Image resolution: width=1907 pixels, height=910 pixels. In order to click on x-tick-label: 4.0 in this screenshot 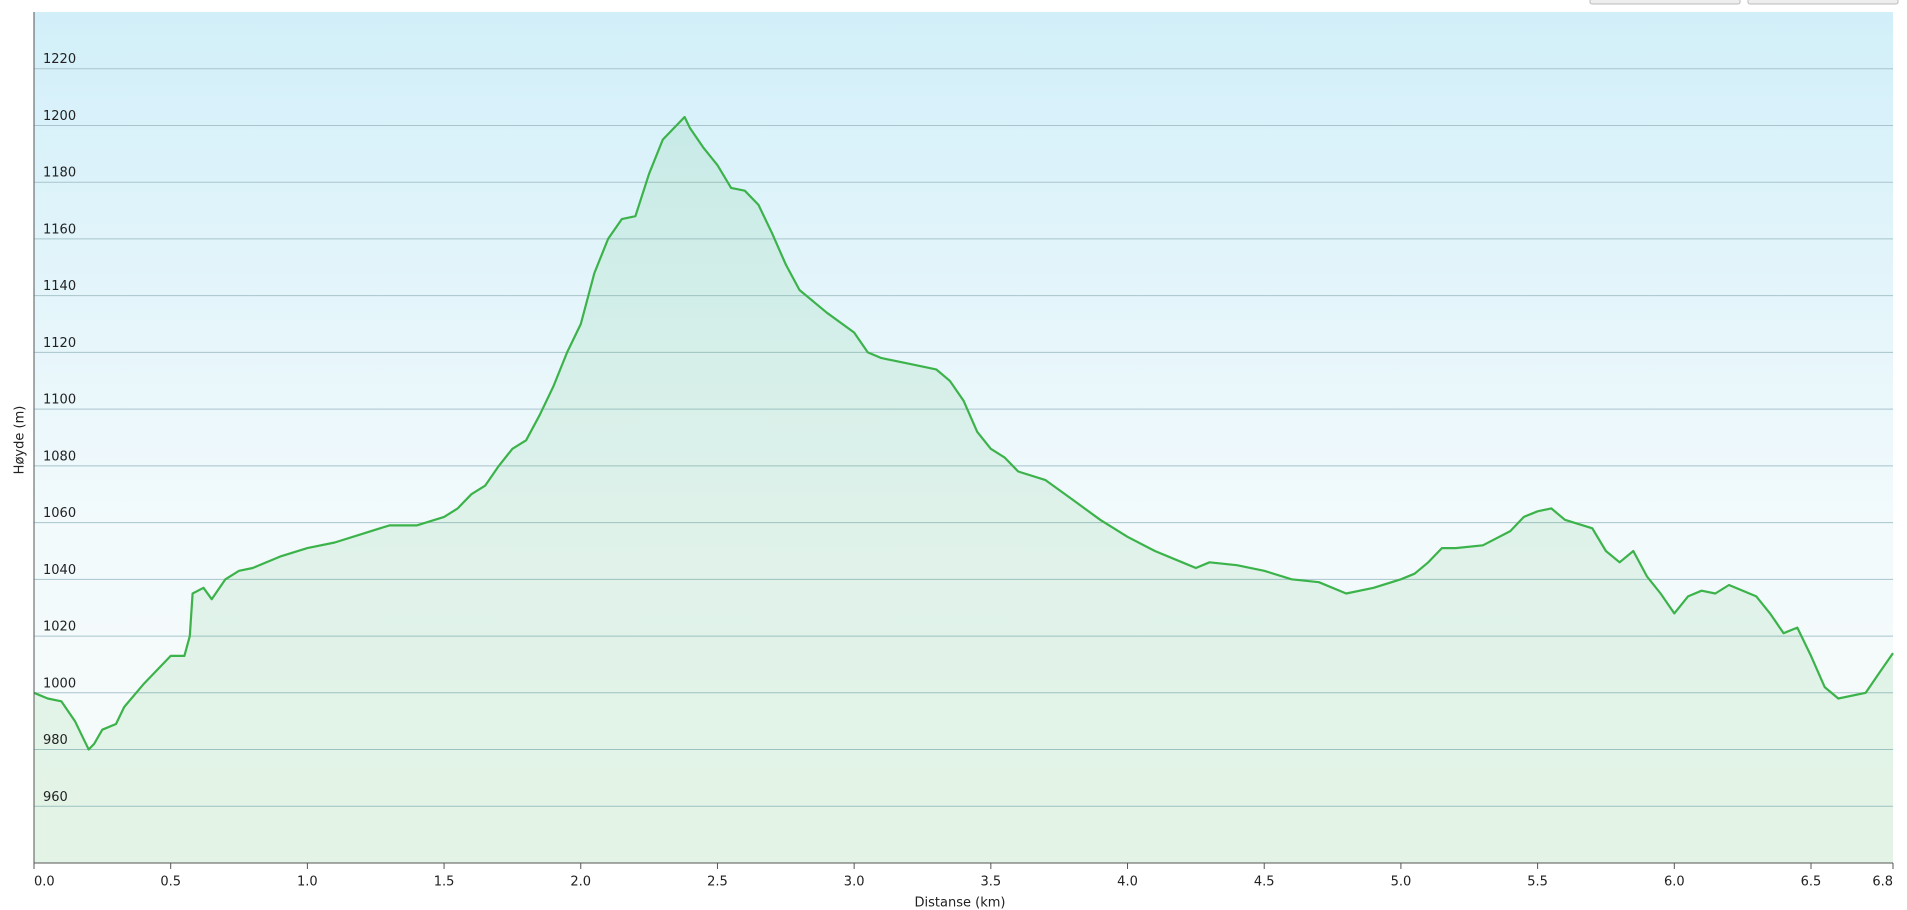, I will do `click(1127, 882)`.